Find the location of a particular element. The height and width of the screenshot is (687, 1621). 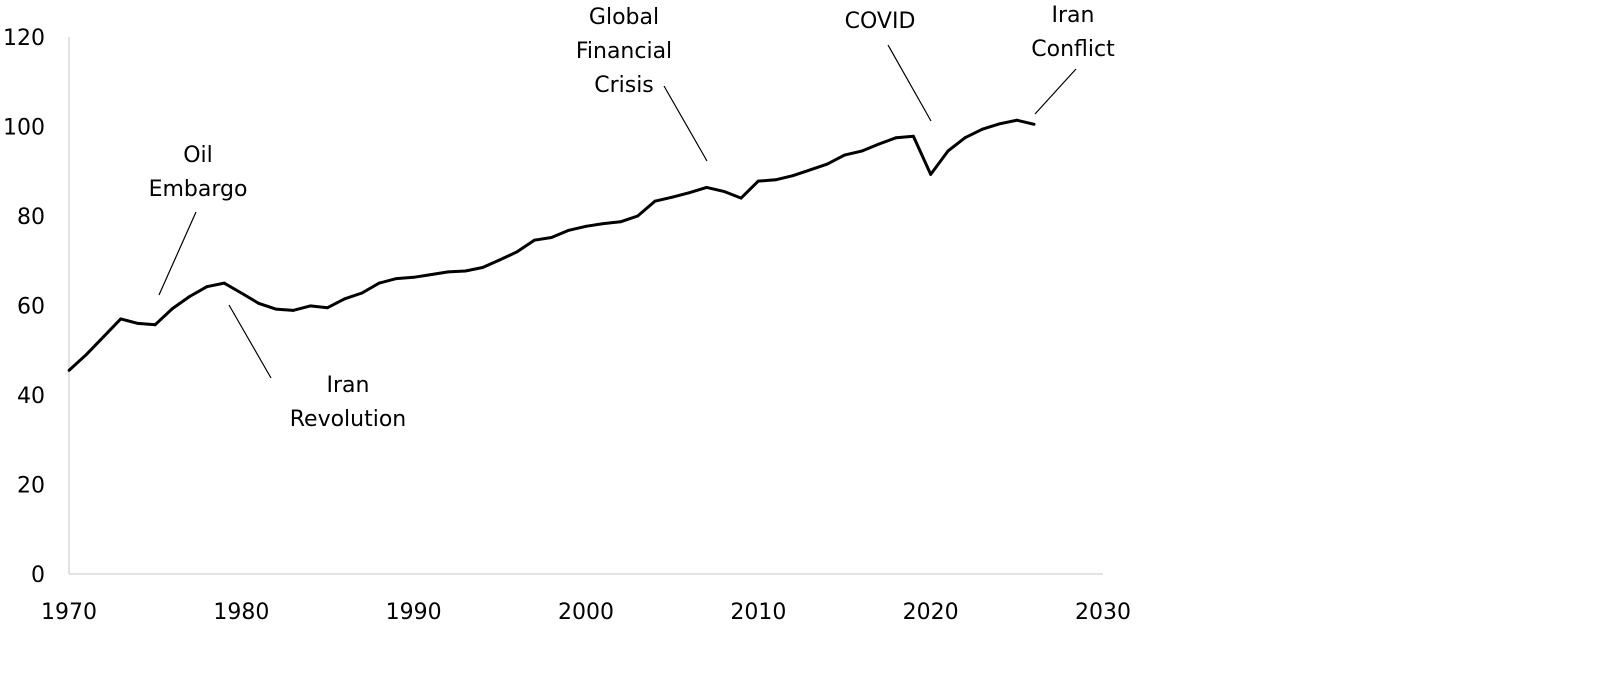

x-tick-label: 2030 is located at coordinates (1103, 612).